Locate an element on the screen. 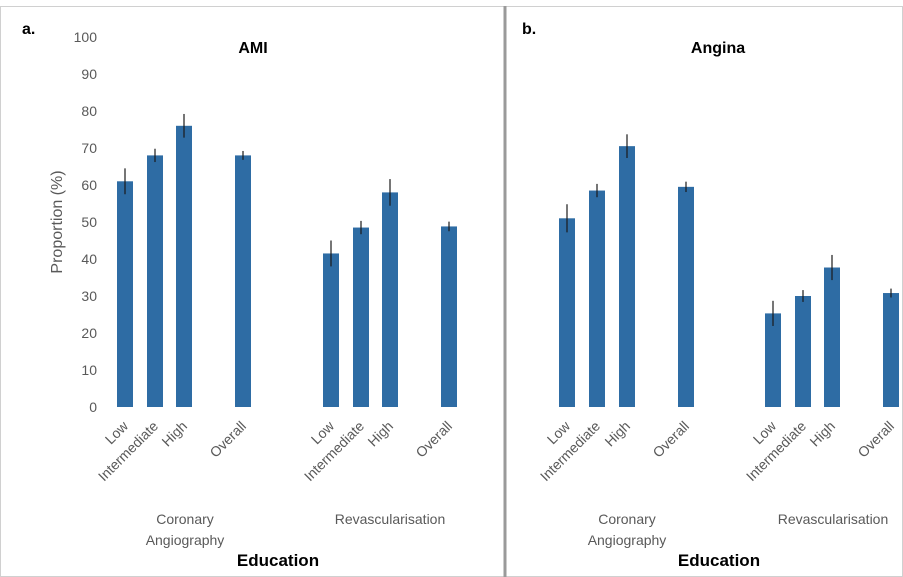 This screenshot has width=903, height=577. y-tick-label: 0 is located at coordinates (93, 407).